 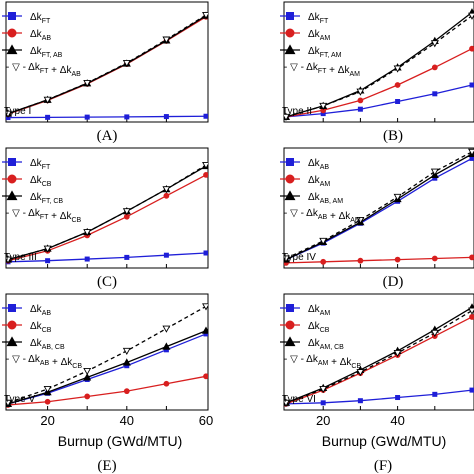 I want to click on legend-label: - ▽ - ΔkAB + ΔkCB, so click(x=44, y=362).